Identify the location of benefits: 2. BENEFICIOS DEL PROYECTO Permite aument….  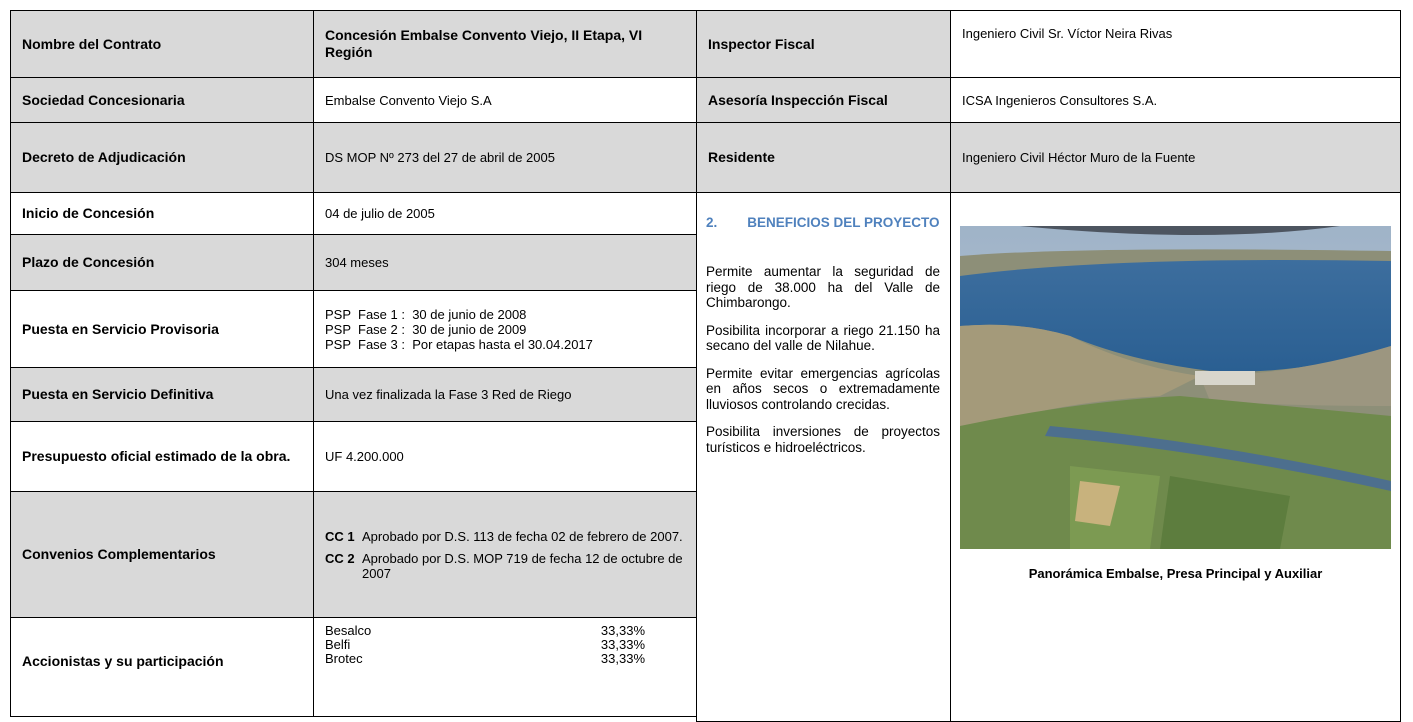
(823, 341).